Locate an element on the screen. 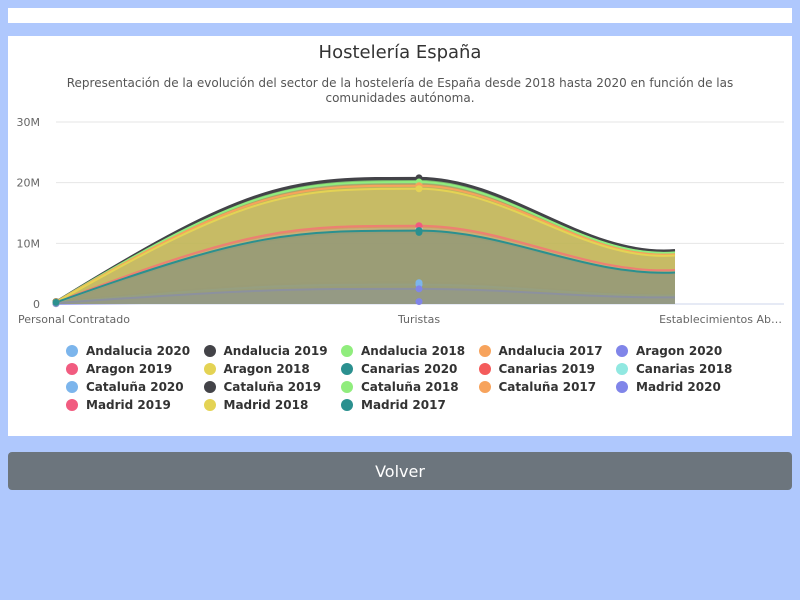  legend-item: Canarias 2019 is located at coordinates (536, 369).